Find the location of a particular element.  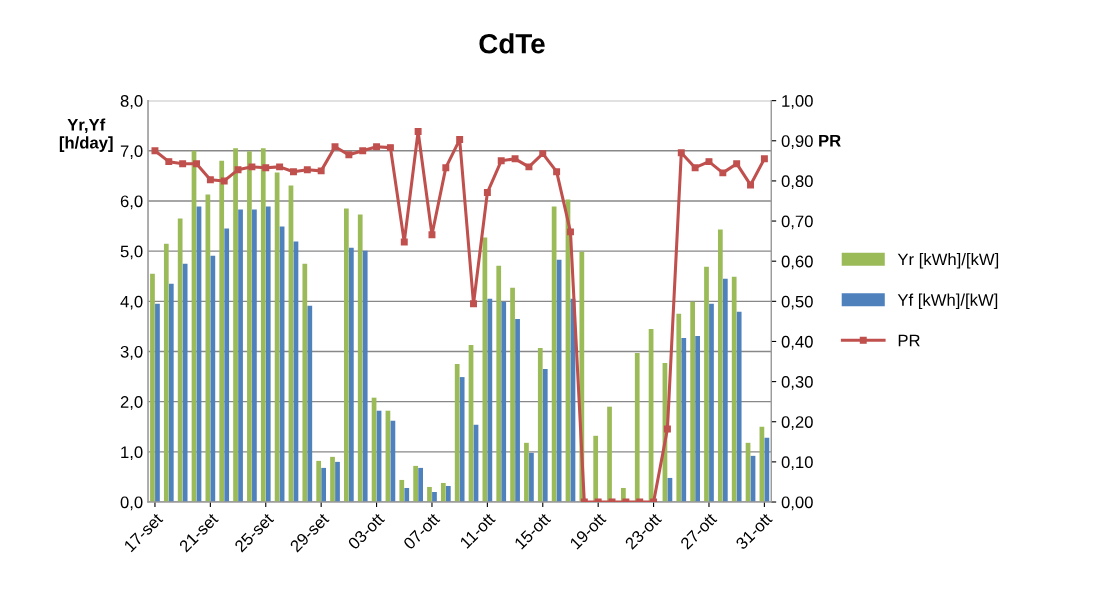

chart-title: CdTe is located at coordinates (512, 43).